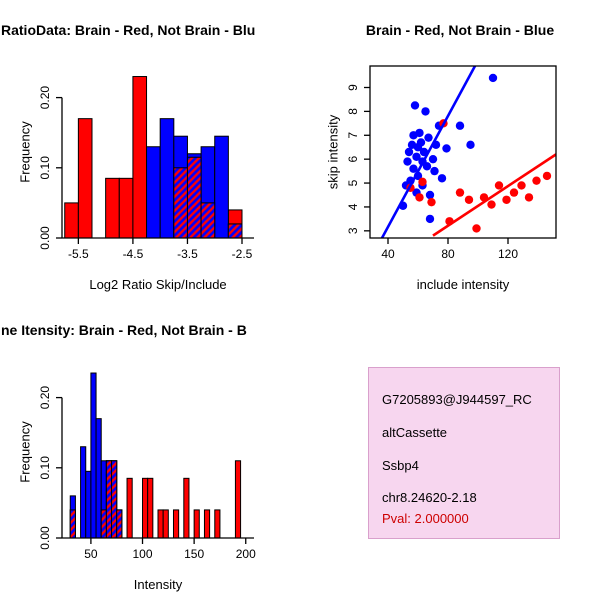 Image resolution: width=600 pixels, height=600 pixels. What do you see at coordinates (133, 254) in the screenshot?
I see `svg-text: -4.5` at bounding box center [133, 254].